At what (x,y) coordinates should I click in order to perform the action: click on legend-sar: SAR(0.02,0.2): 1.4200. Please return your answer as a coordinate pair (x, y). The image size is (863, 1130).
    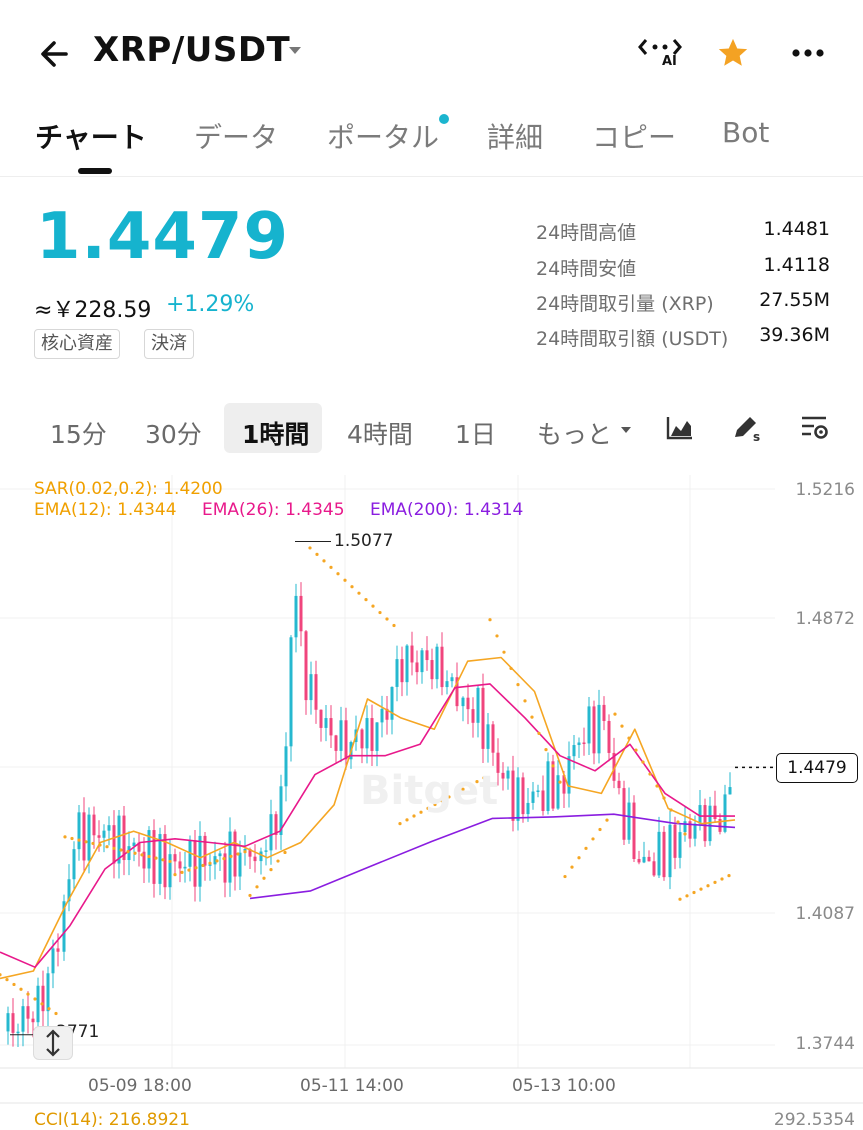
    Looking at the image, I should click on (128, 489).